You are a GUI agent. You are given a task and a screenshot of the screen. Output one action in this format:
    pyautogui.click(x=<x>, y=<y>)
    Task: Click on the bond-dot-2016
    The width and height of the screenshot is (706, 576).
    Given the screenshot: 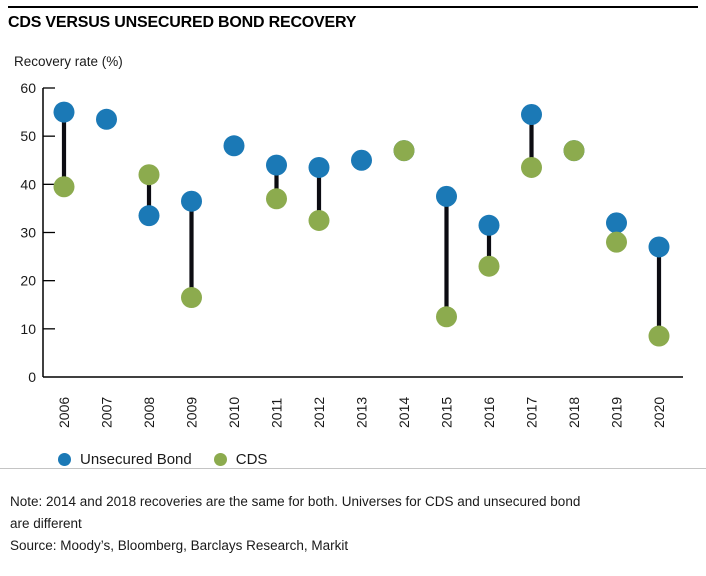 What is the action you would take?
    pyautogui.click(x=489, y=225)
    